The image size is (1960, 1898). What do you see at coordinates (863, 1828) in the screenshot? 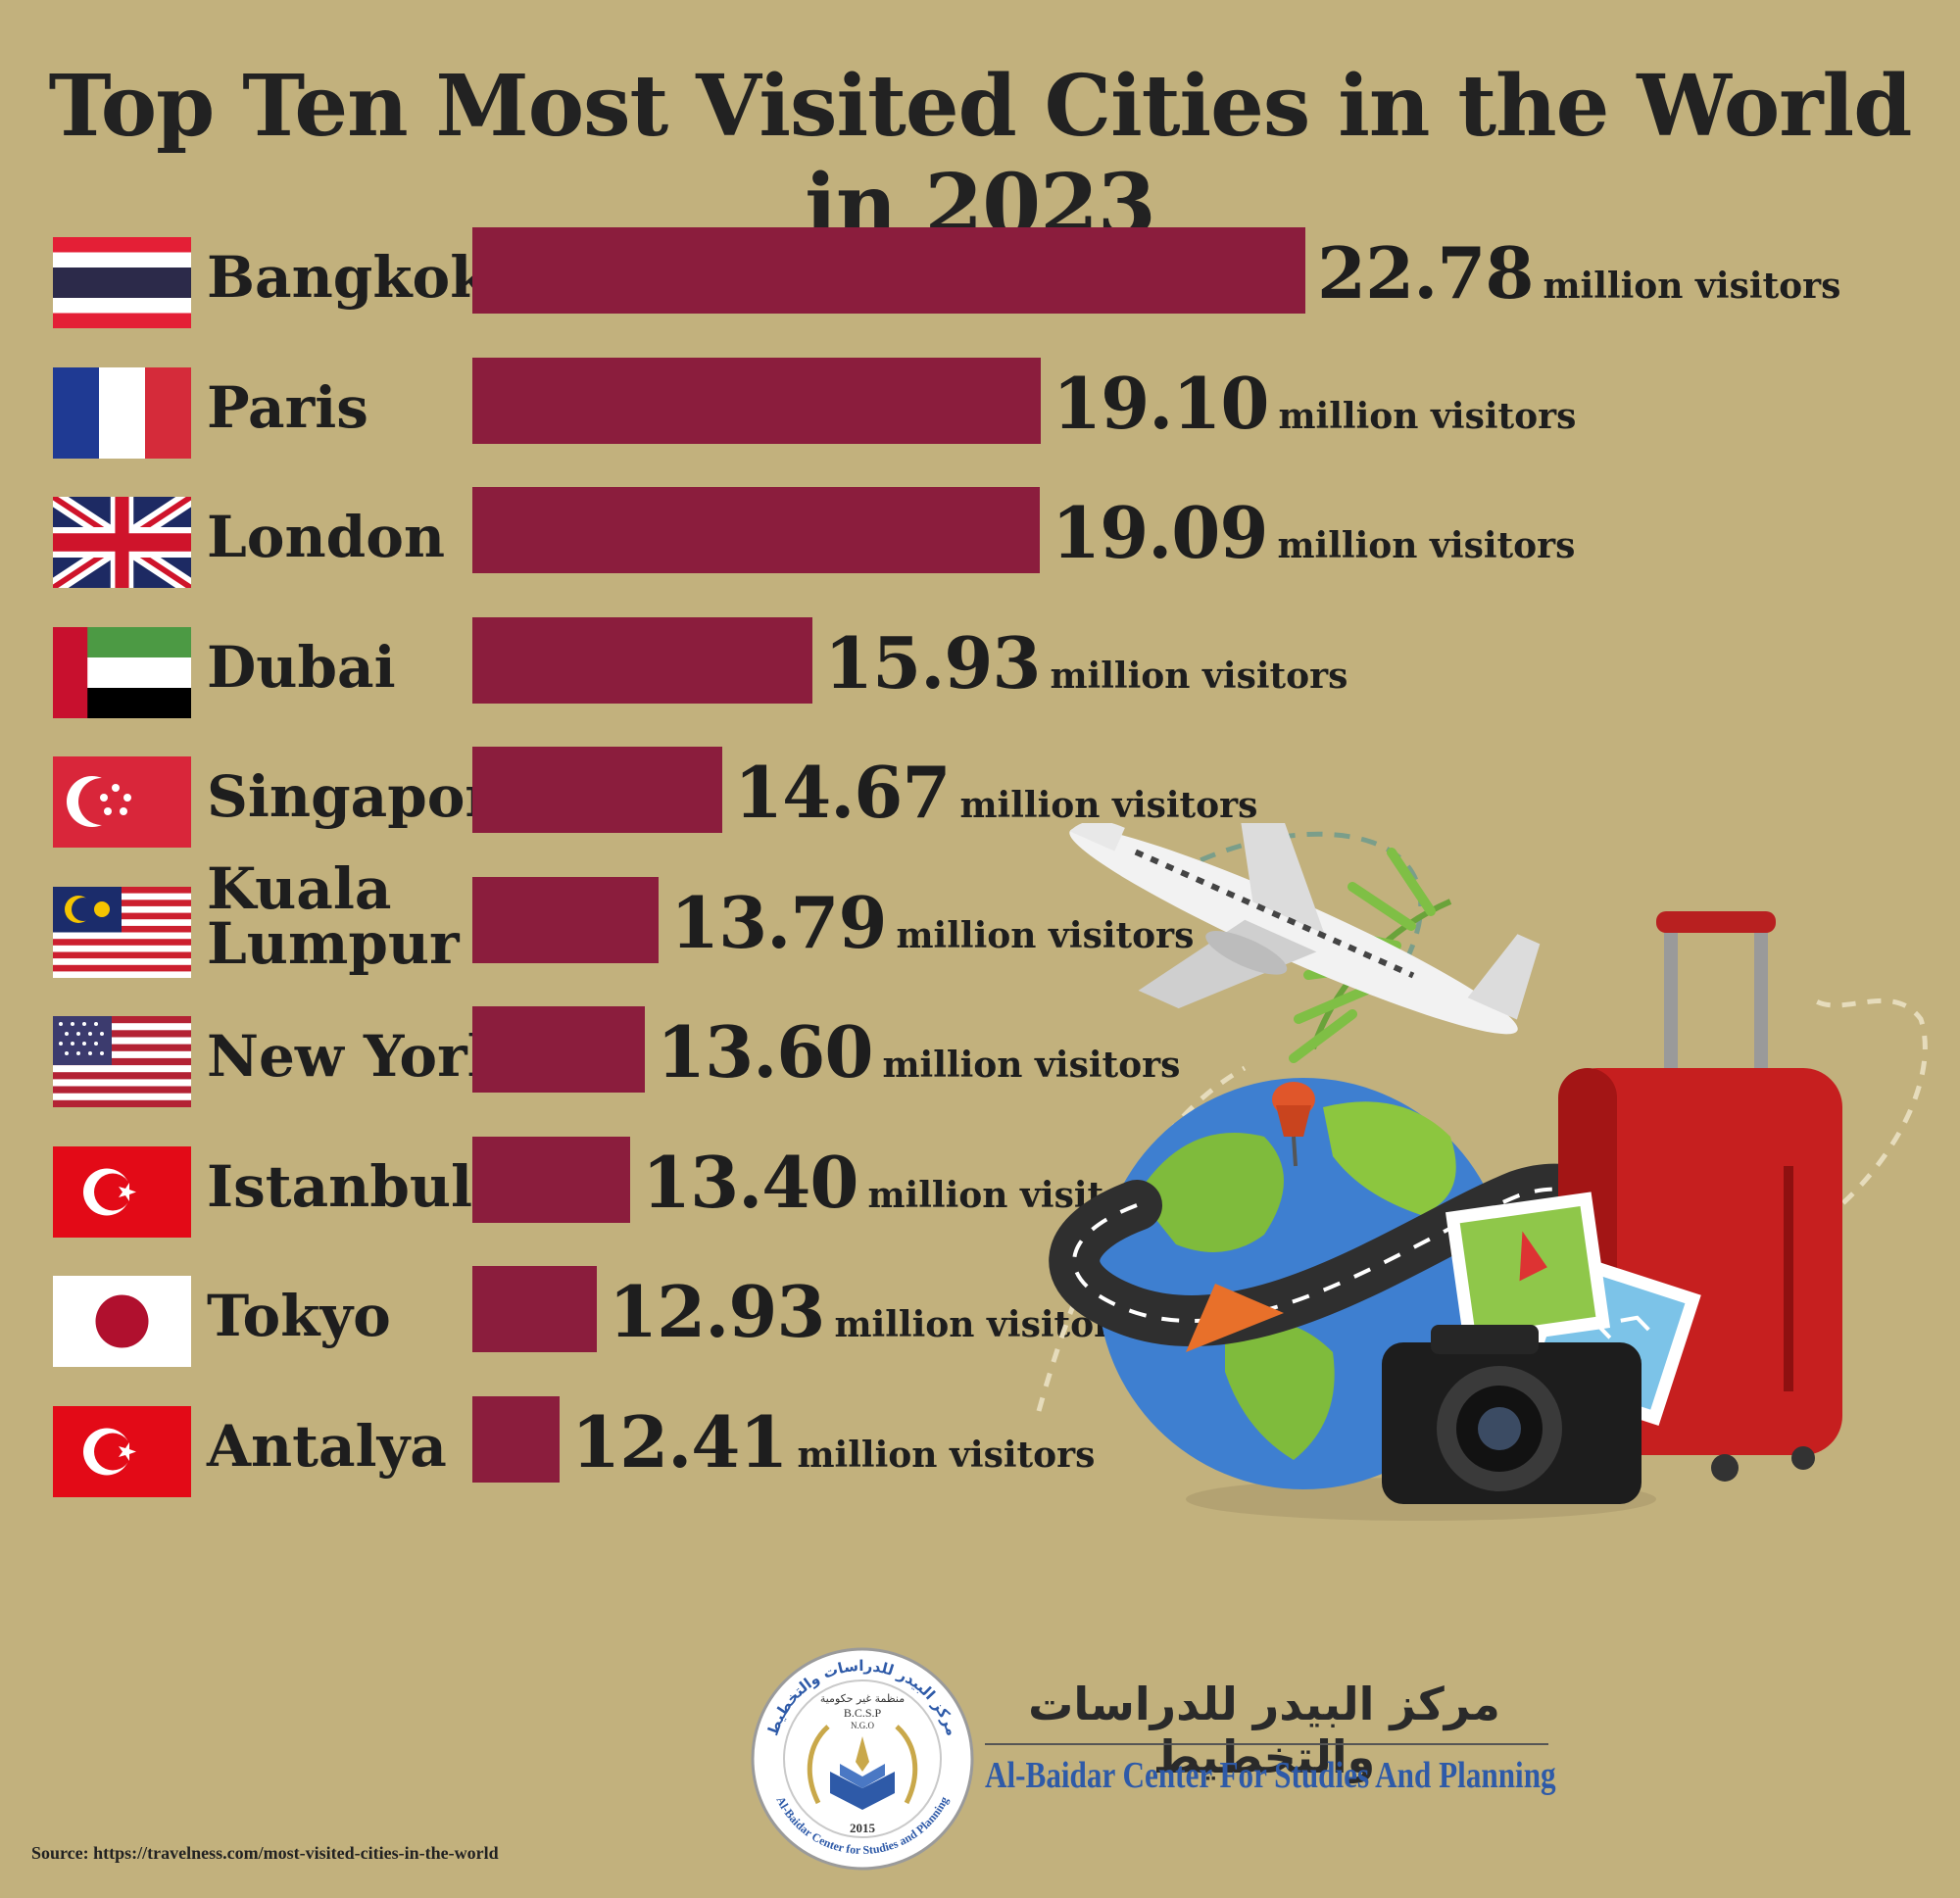
I see `logo-year: 2015` at bounding box center [863, 1828].